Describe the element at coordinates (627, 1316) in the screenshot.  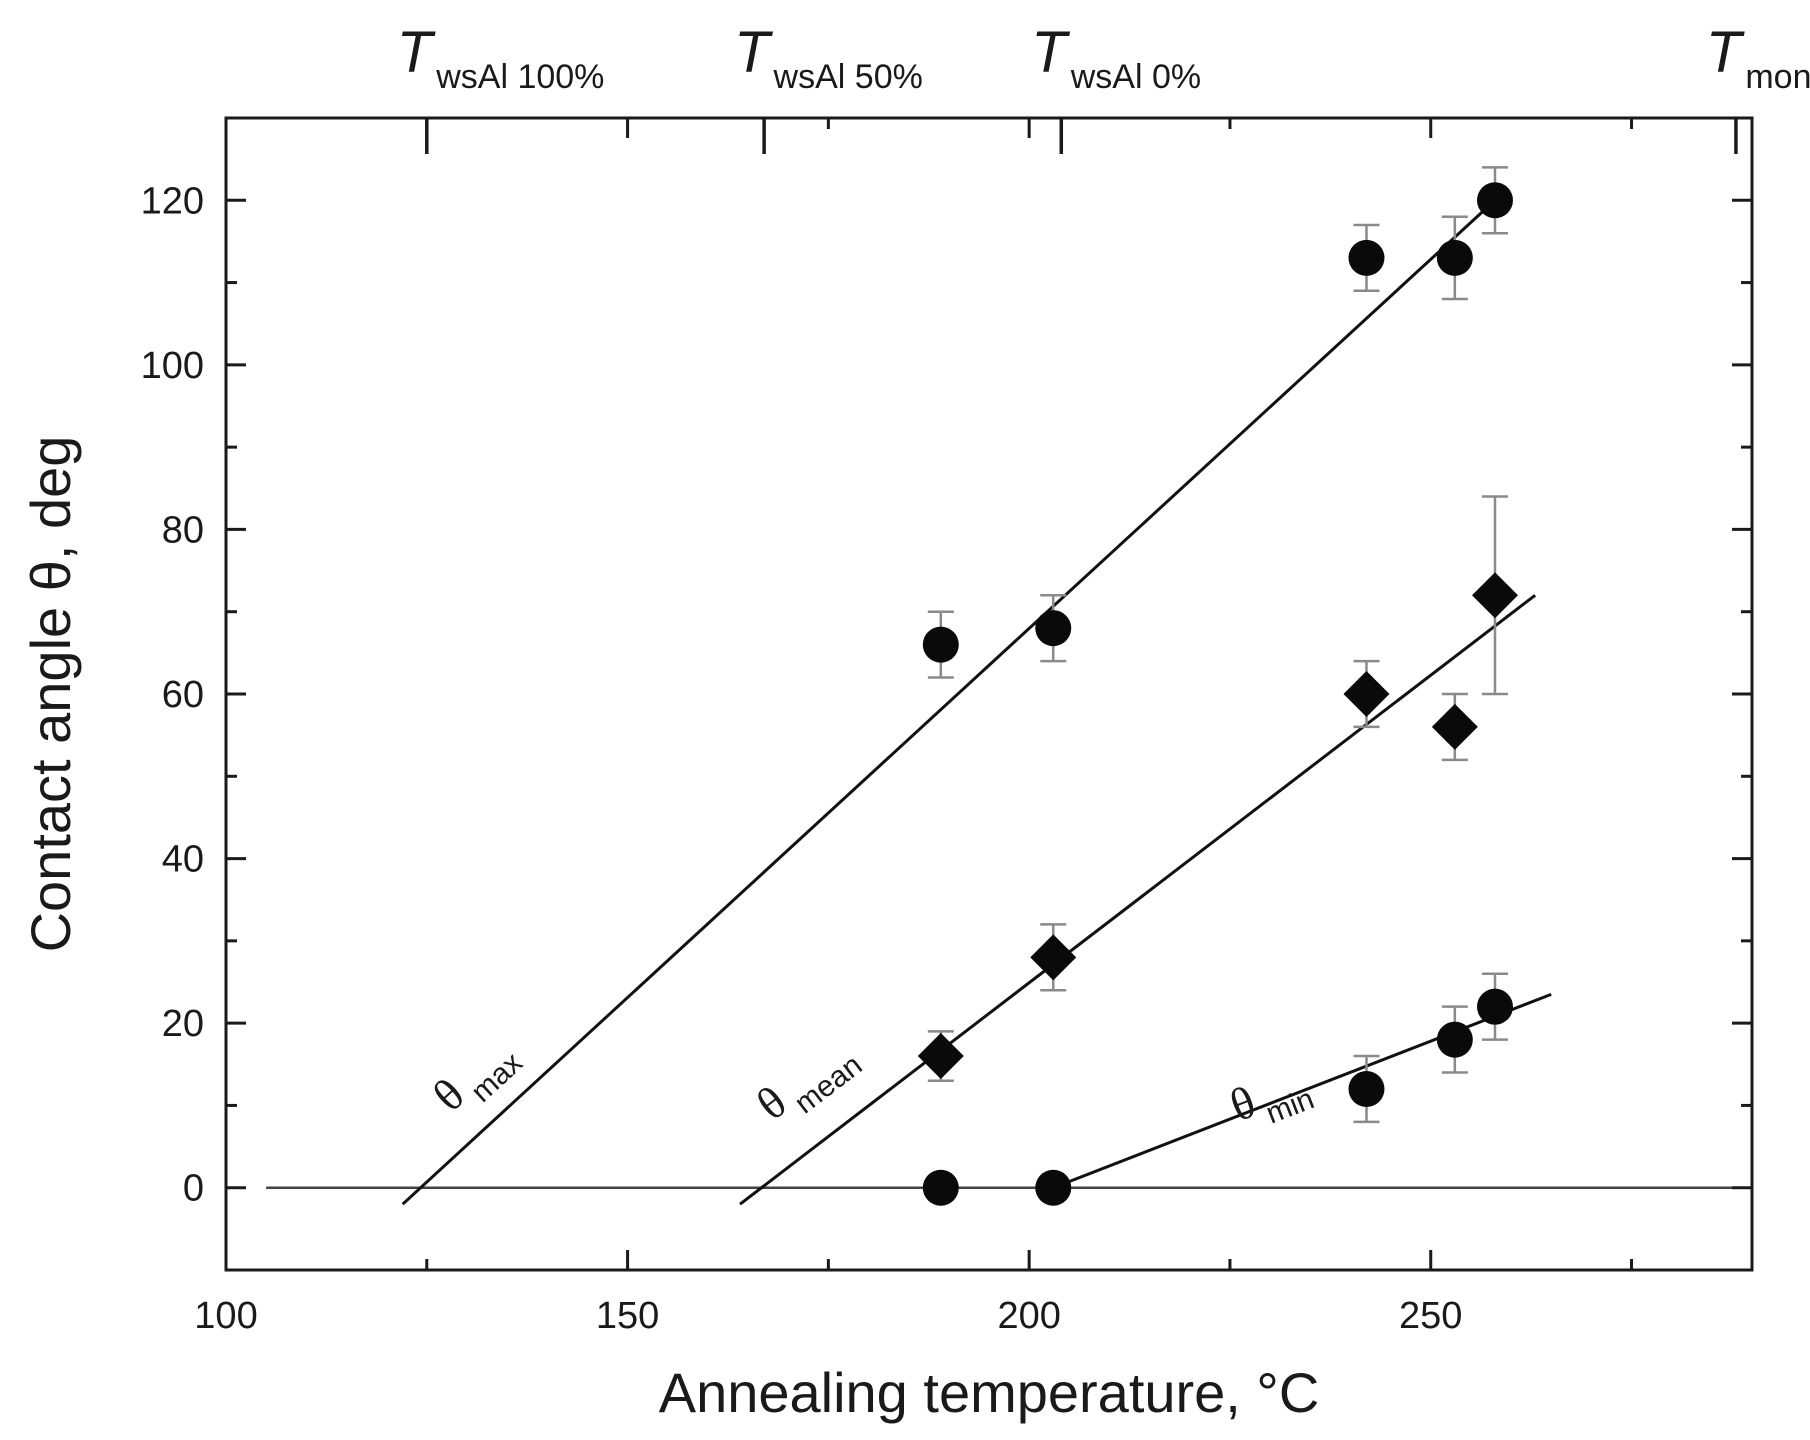
I see `x-tick-label: 150` at that location.